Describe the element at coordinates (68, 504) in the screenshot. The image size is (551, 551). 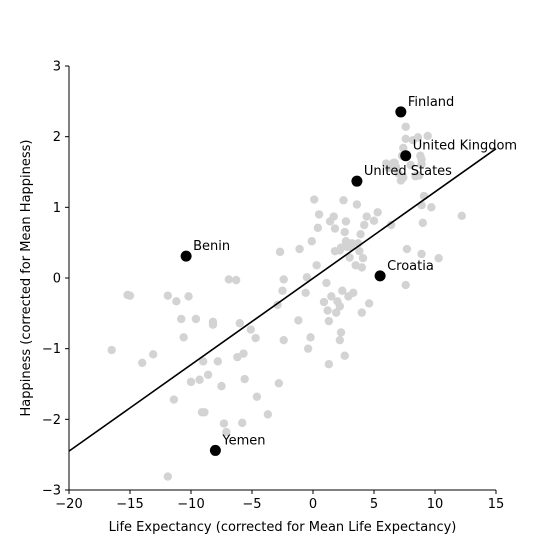
I see `x-tick-label: −20` at that location.